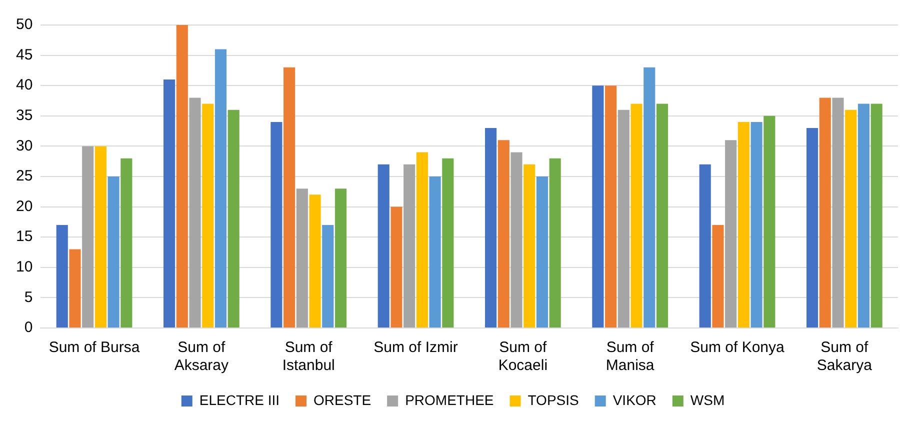  What do you see at coordinates (738, 347) in the screenshot?
I see `x-tick-label: Sum of Konya` at bounding box center [738, 347].